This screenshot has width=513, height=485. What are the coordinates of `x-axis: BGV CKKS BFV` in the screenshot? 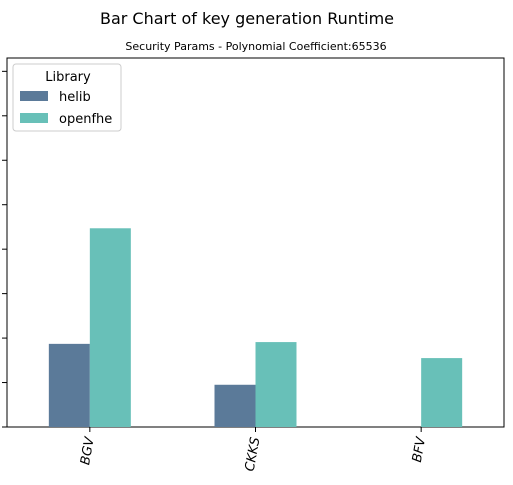 It's located at (253, 450).